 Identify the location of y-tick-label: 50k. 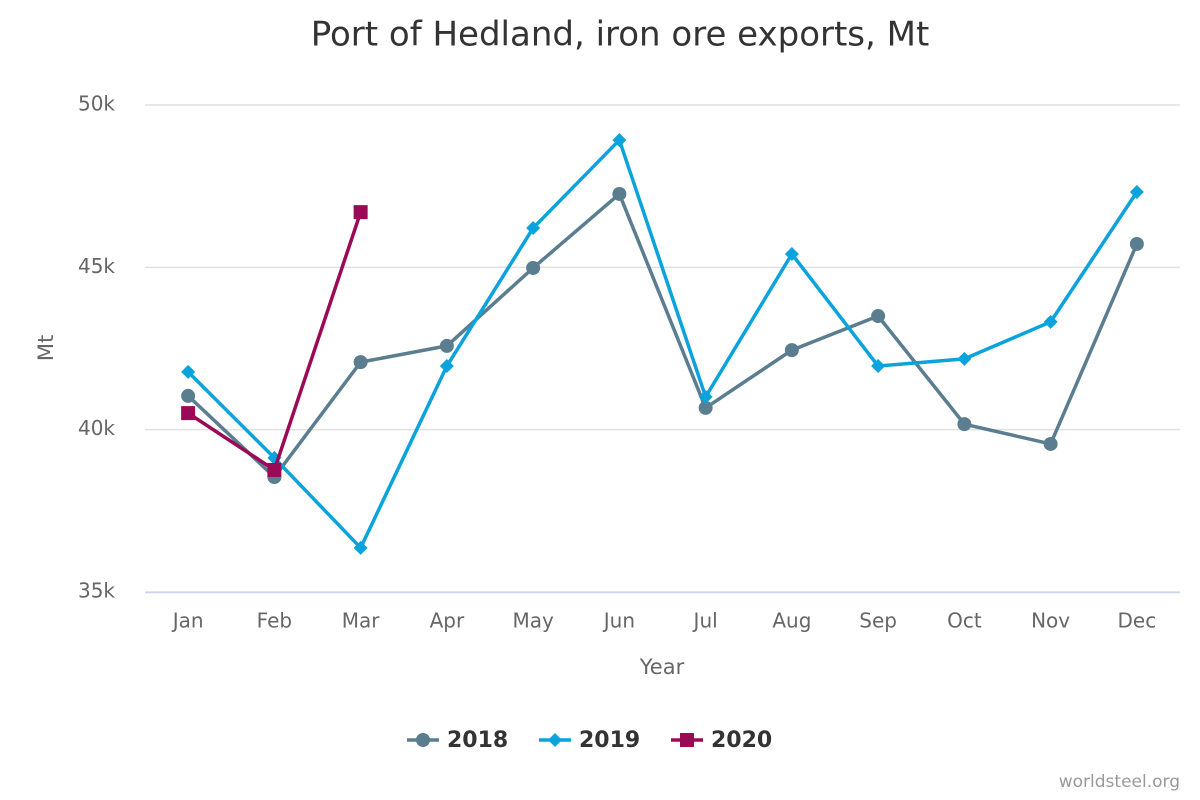
(96, 104).